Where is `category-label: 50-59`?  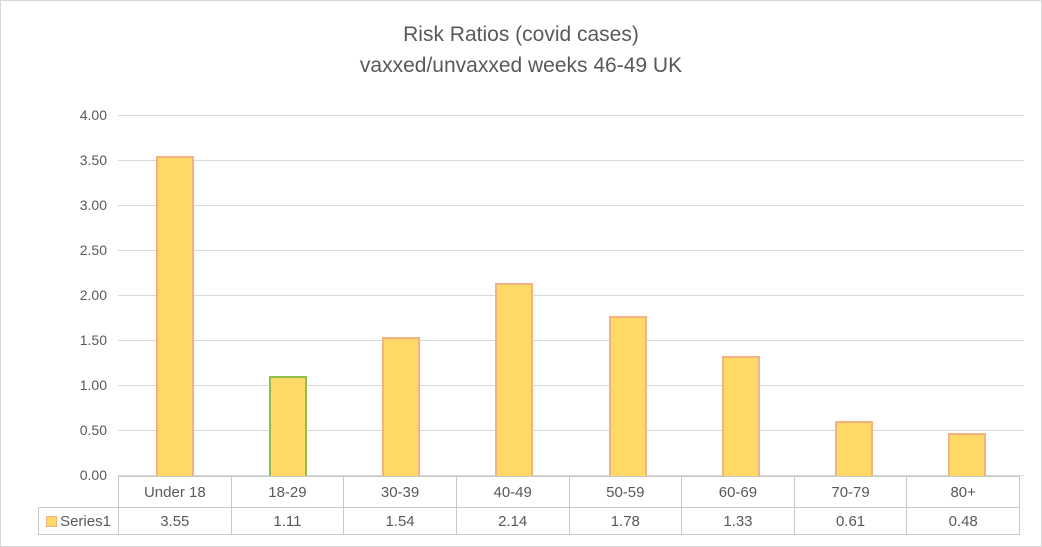
category-label: 50-59 is located at coordinates (625, 492).